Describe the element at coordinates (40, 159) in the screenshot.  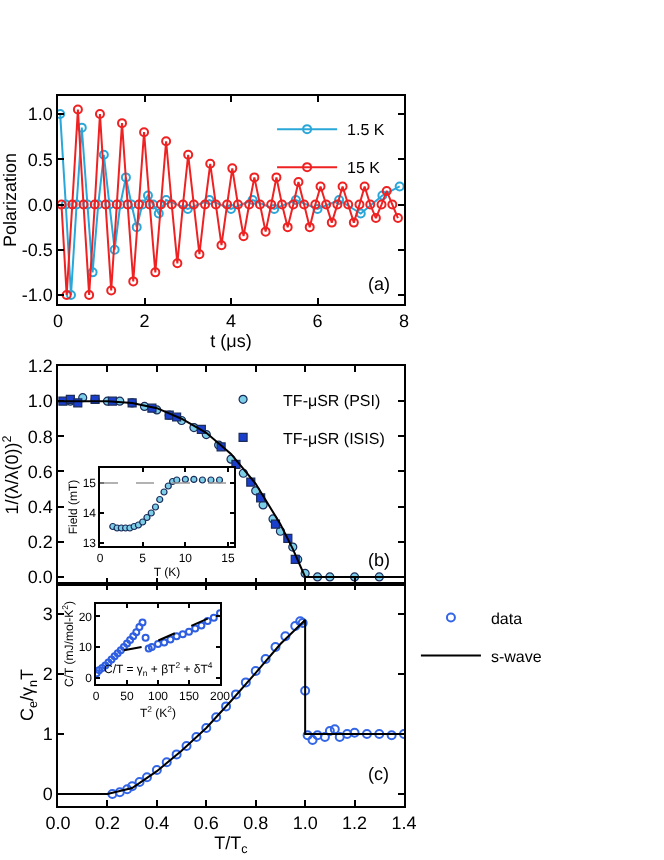
I see `y-tick-label: 0.5` at that location.